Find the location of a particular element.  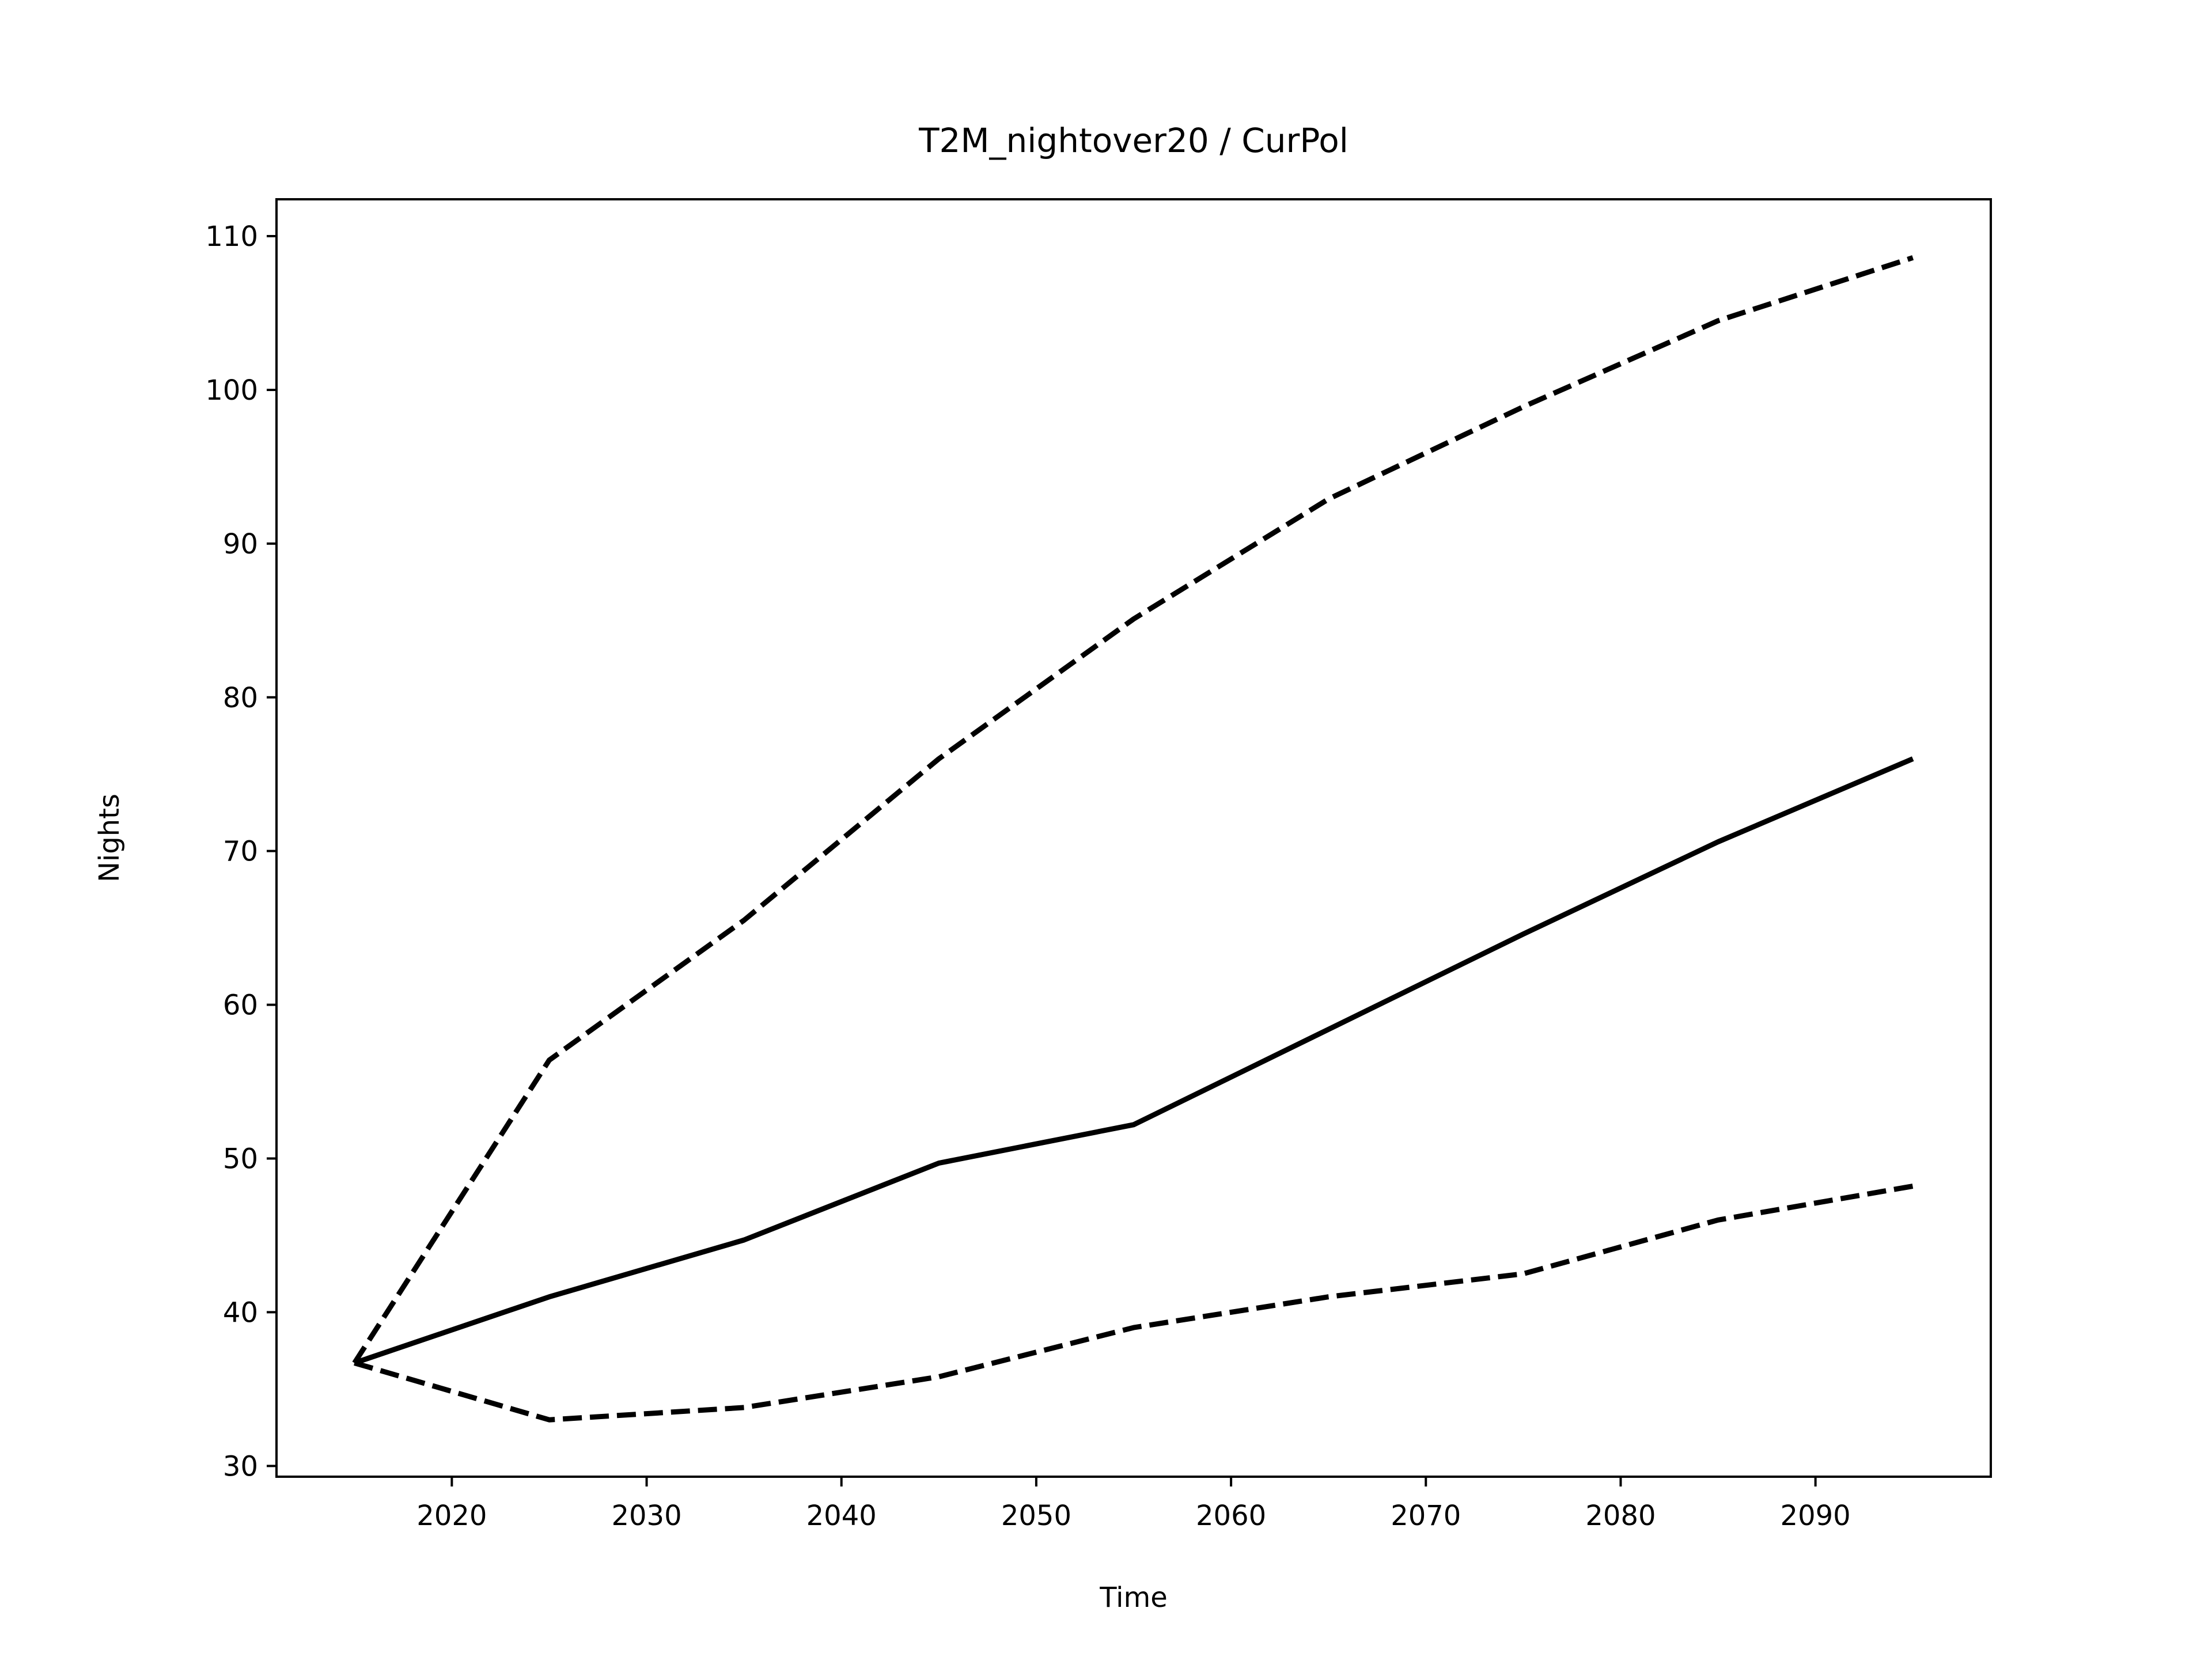

x-axis-label: Time is located at coordinates (1133, 1598).